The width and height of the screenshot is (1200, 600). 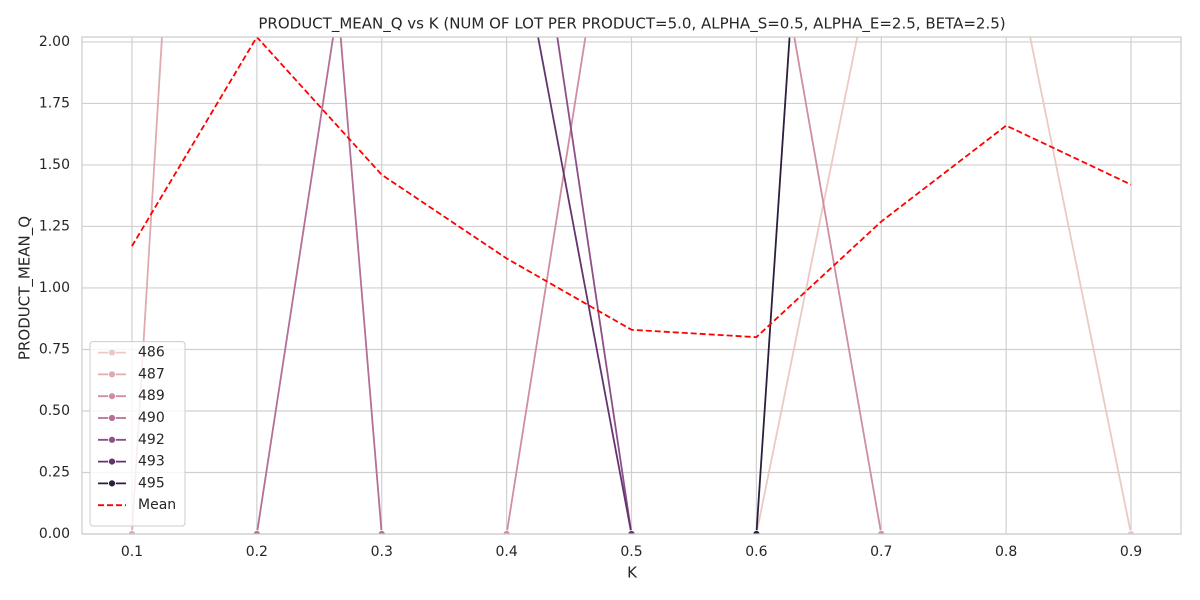 I want to click on x-axis-label: K, so click(x=632, y=573).